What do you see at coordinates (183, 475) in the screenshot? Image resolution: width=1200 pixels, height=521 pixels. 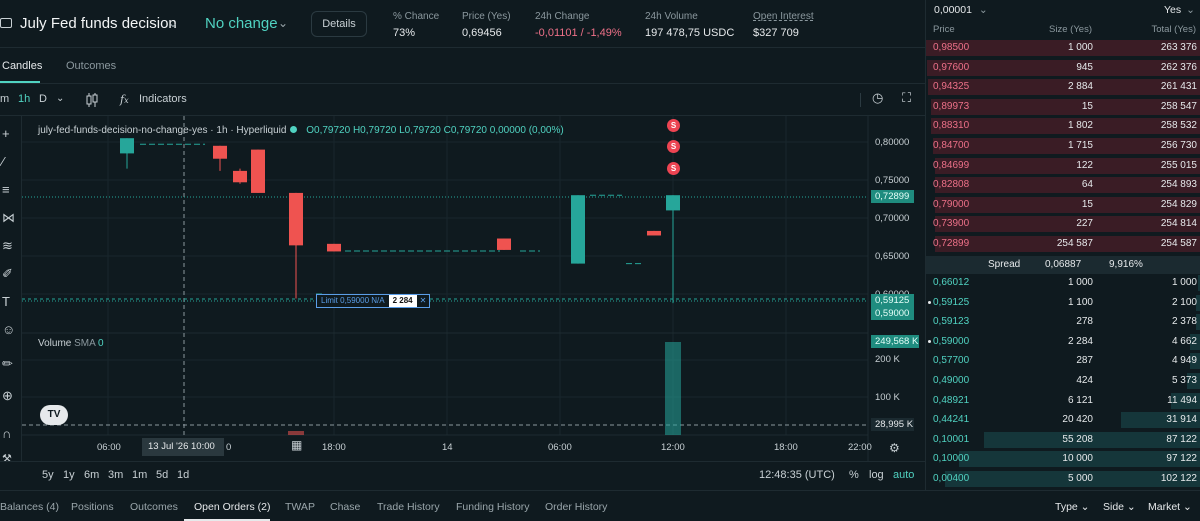 I see `range-1d: 1d` at bounding box center [183, 475].